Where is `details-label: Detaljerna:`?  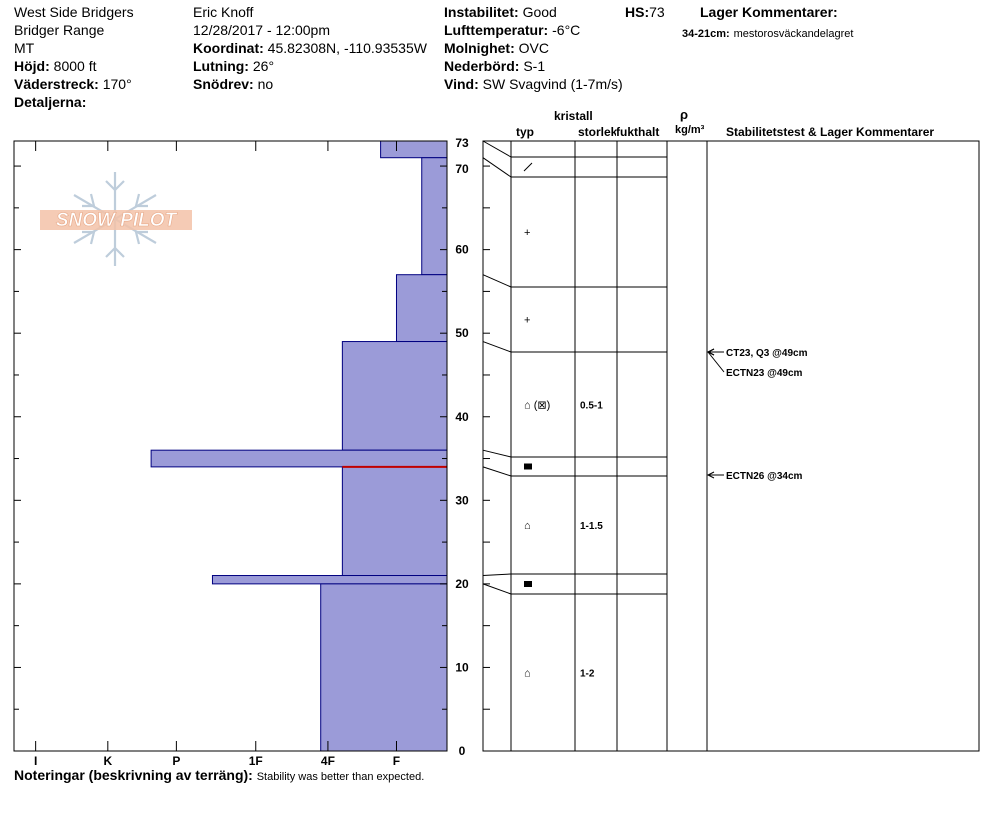
details-label: Detaljerna: is located at coordinates (50, 102).